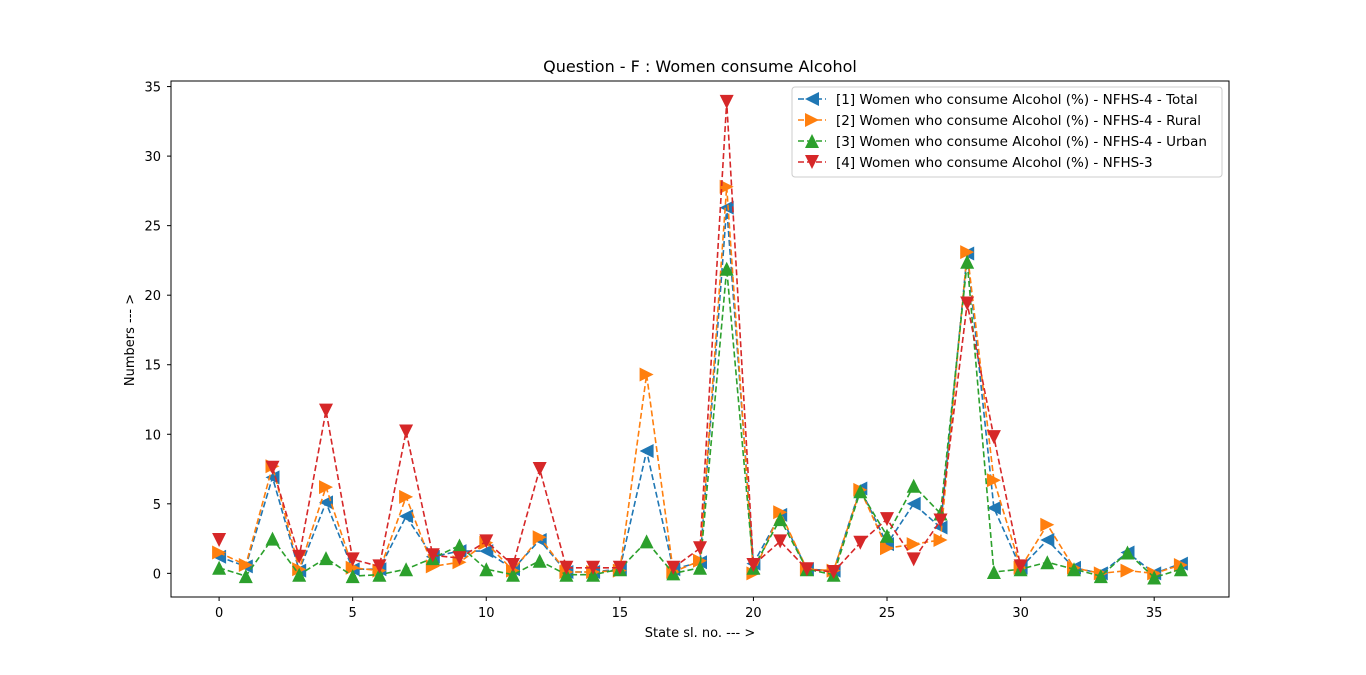 This screenshot has width=1366, height=675. Describe the element at coordinates (152, 366) in the screenshot. I see `y-tick-label: 15` at that location.